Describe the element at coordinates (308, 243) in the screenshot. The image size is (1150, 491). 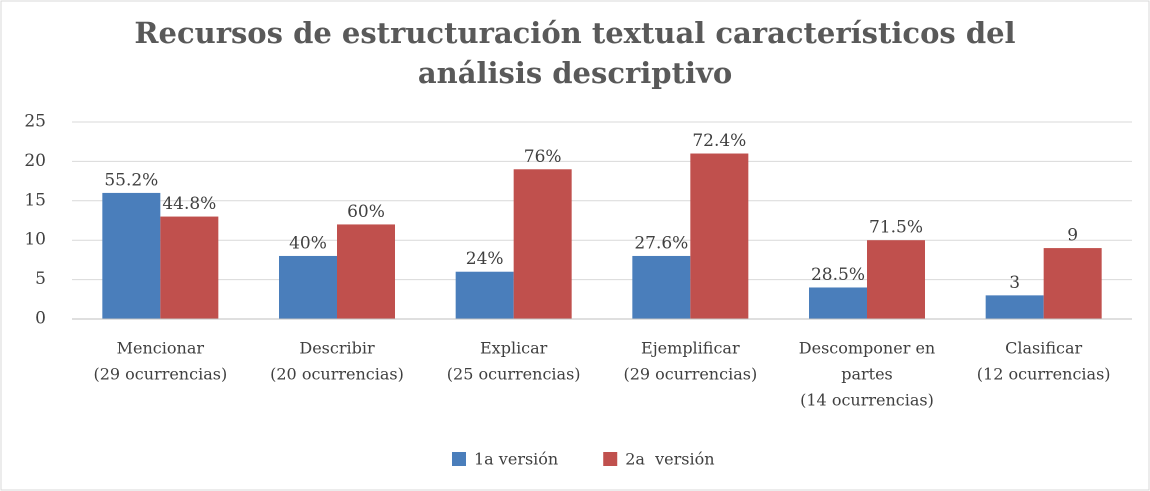
I see `data-label: 40%` at that location.